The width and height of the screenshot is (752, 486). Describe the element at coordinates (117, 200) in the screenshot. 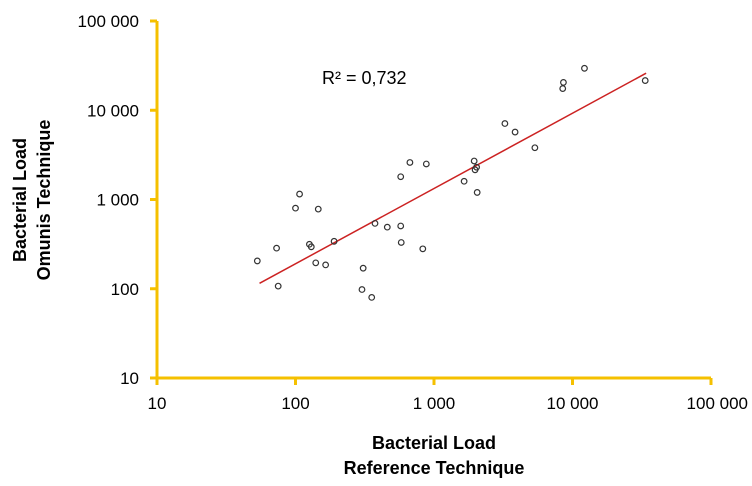

I see `y-tick-label: 1 000` at that location.